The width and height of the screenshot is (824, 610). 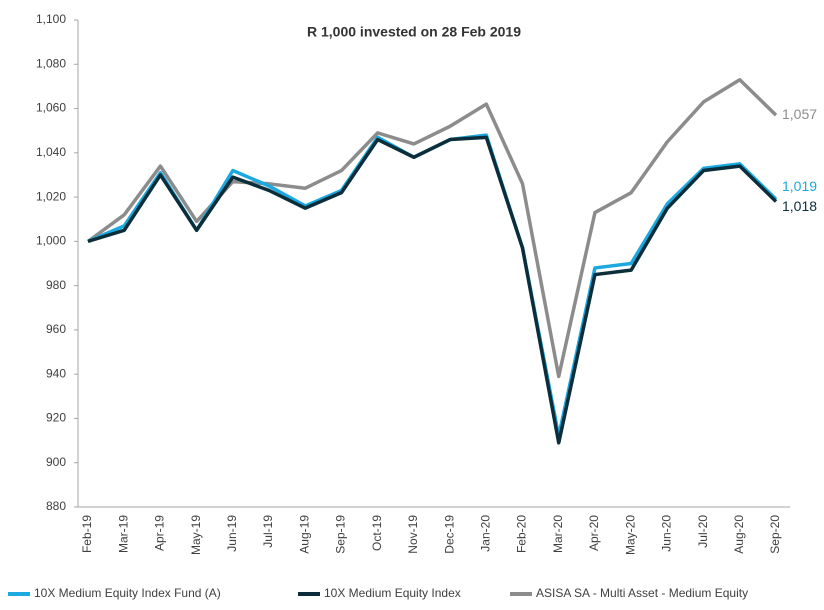 What do you see at coordinates (485, 533) in the screenshot?
I see `x-tick-label: Jan-20` at bounding box center [485, 533].